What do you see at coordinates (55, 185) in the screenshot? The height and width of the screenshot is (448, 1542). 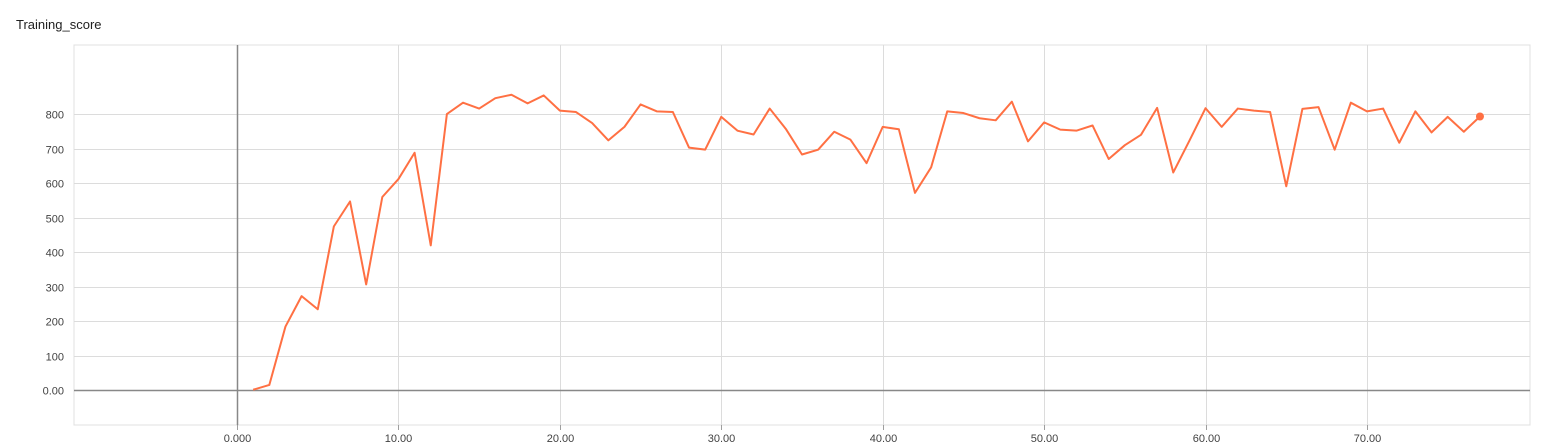 I see `y-tick-label: 600` at bounding box center [55, 185].